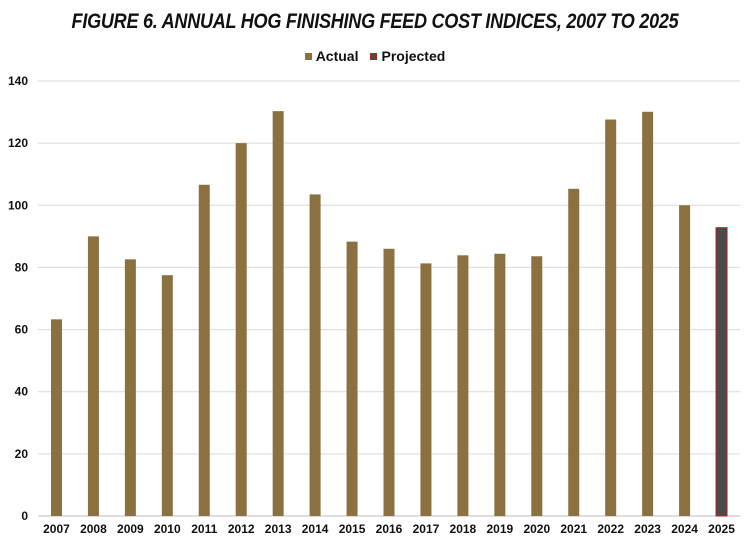  I want to click on y-tick-label: 140, so click(18, 81).